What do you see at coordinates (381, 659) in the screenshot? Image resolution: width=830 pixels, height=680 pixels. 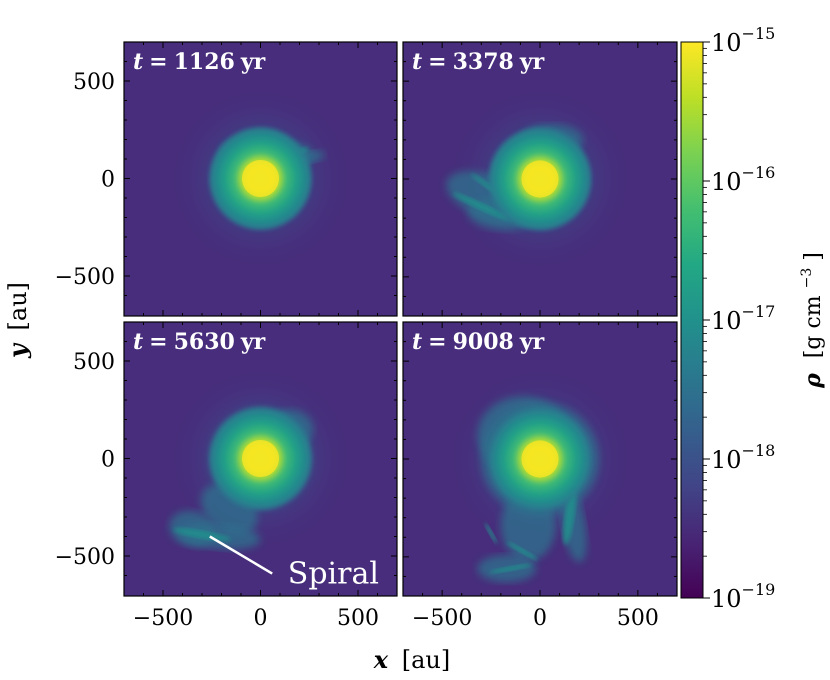 I see `x-axis-label-var: x` at bounding box center [381, 659].